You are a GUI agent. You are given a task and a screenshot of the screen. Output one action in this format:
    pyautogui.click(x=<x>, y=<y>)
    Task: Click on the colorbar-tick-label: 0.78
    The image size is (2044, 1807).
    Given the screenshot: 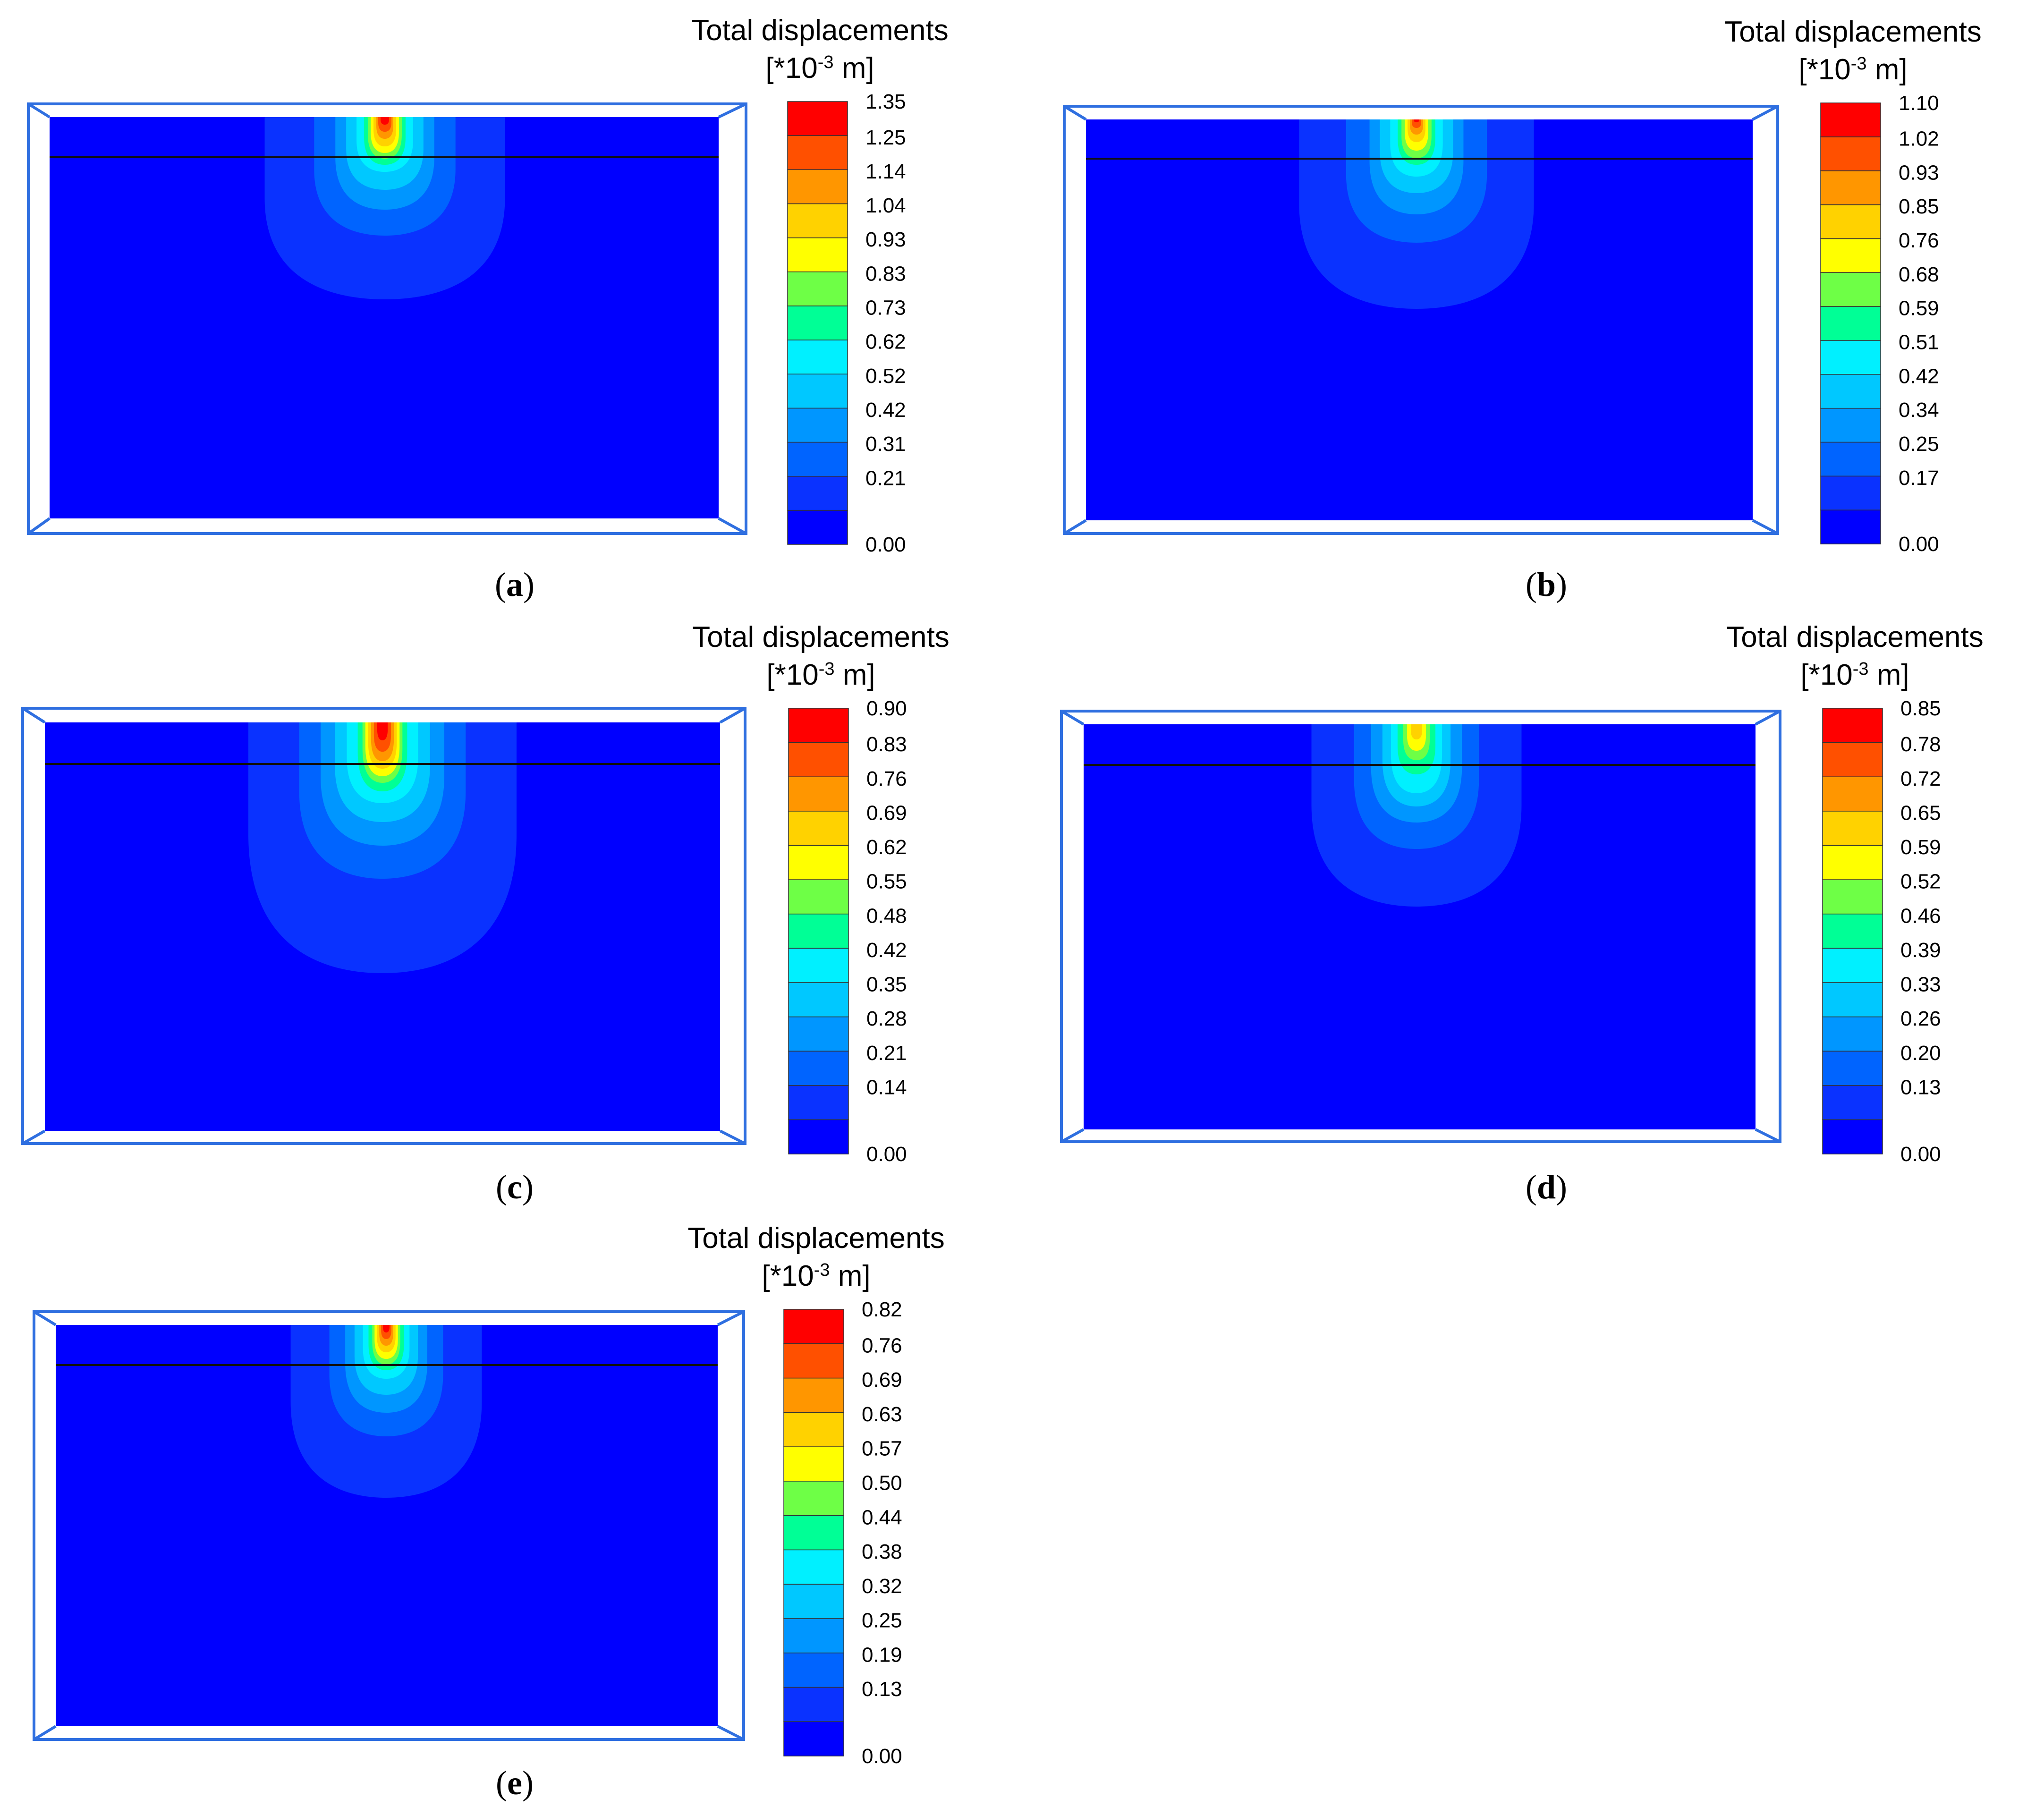 What is the action you would take?
    pyautogui.click(x=1921, y=744)
    